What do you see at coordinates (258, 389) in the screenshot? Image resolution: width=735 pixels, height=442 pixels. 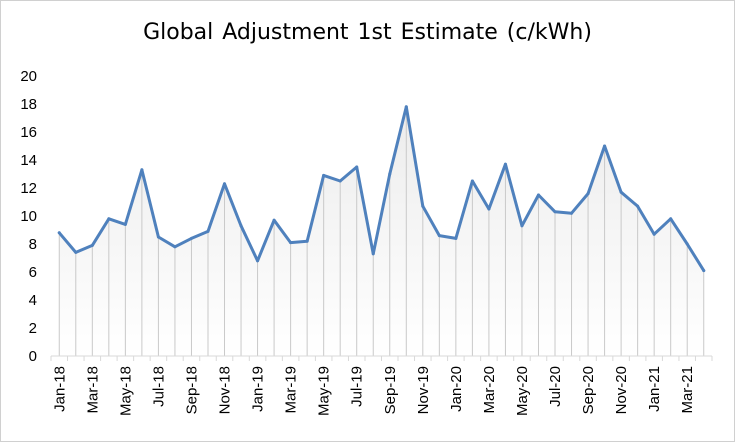 I see `x-tick-label: Jan-19` at bounding box center [258, 389].